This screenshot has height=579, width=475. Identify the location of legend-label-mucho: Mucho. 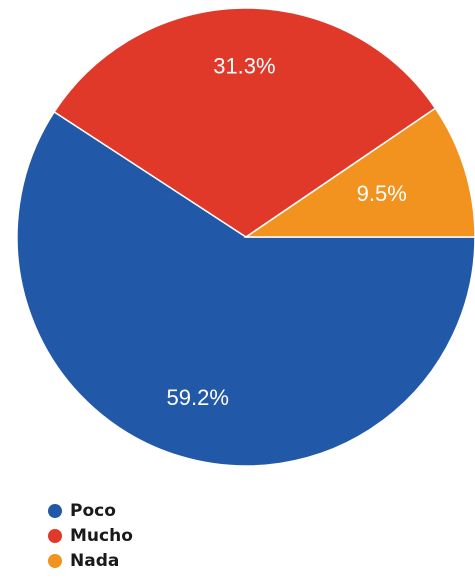
(101, 535).